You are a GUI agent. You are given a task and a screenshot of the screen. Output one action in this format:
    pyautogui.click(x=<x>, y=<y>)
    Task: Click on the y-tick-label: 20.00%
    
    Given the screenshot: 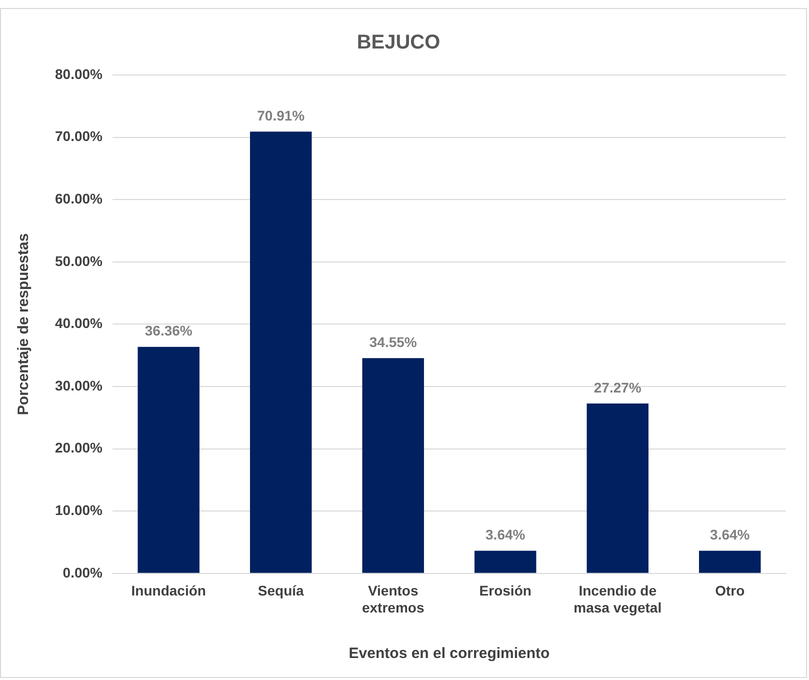 What is the action you would take?
    pyautogui.click(x=79, y=448)
    